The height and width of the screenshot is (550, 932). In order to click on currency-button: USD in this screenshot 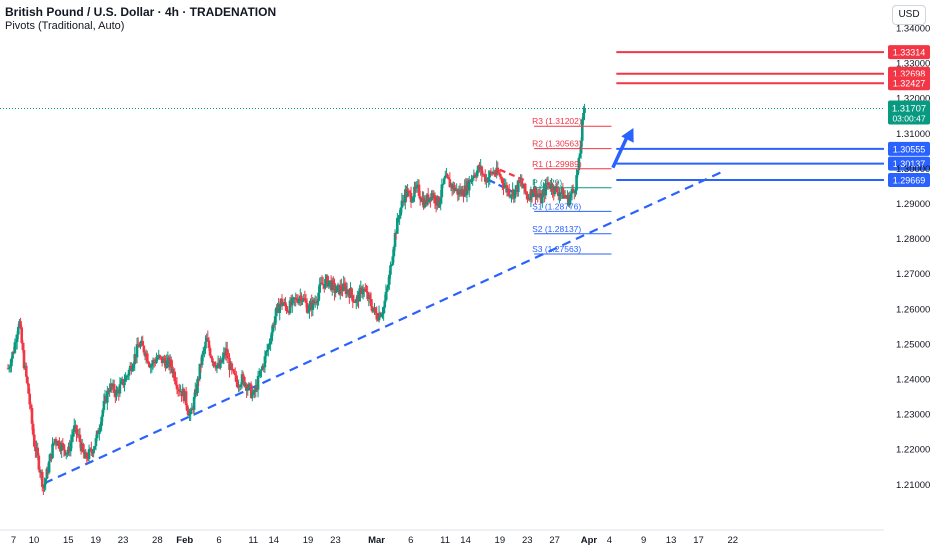, I will do `click(909, 15)`.